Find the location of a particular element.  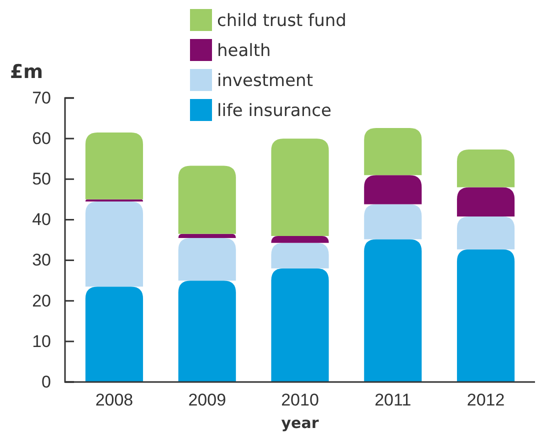

x-axis-title: year is located at coordinates (300, 423).